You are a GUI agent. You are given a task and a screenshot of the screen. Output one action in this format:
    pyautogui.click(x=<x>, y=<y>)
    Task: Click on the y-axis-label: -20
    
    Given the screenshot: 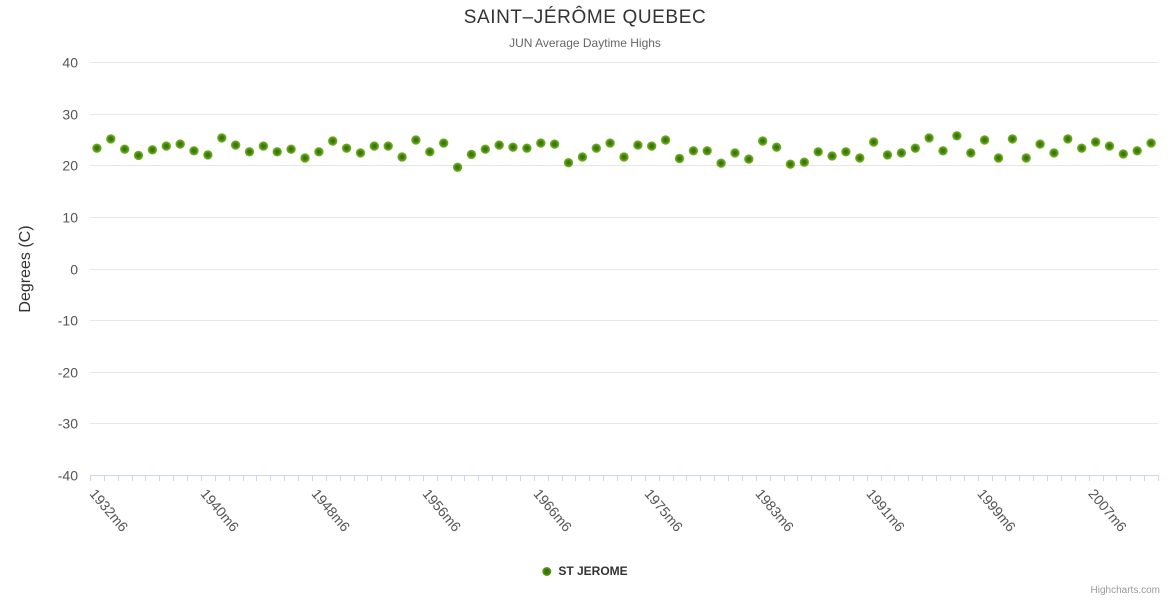 What is the action you would take?
    pyautogui.click(x=68, y=373)
    